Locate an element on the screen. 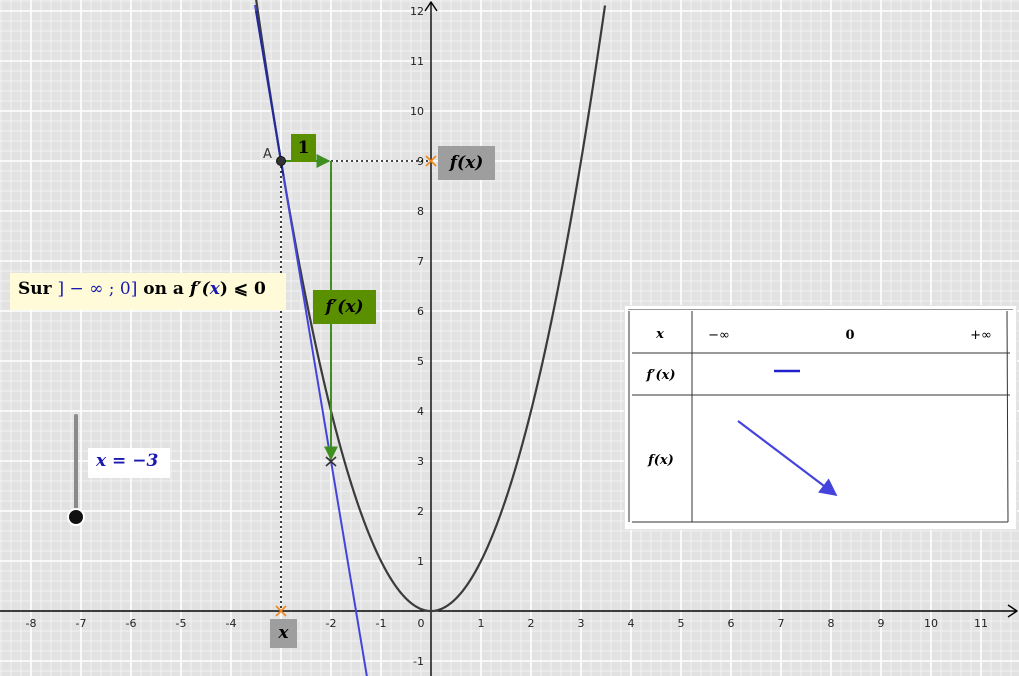 The width and height of the screenshot is (1019, 676). sign-statement-interval: ] − ∞ ; 0] is located at coordinates (97, 289).